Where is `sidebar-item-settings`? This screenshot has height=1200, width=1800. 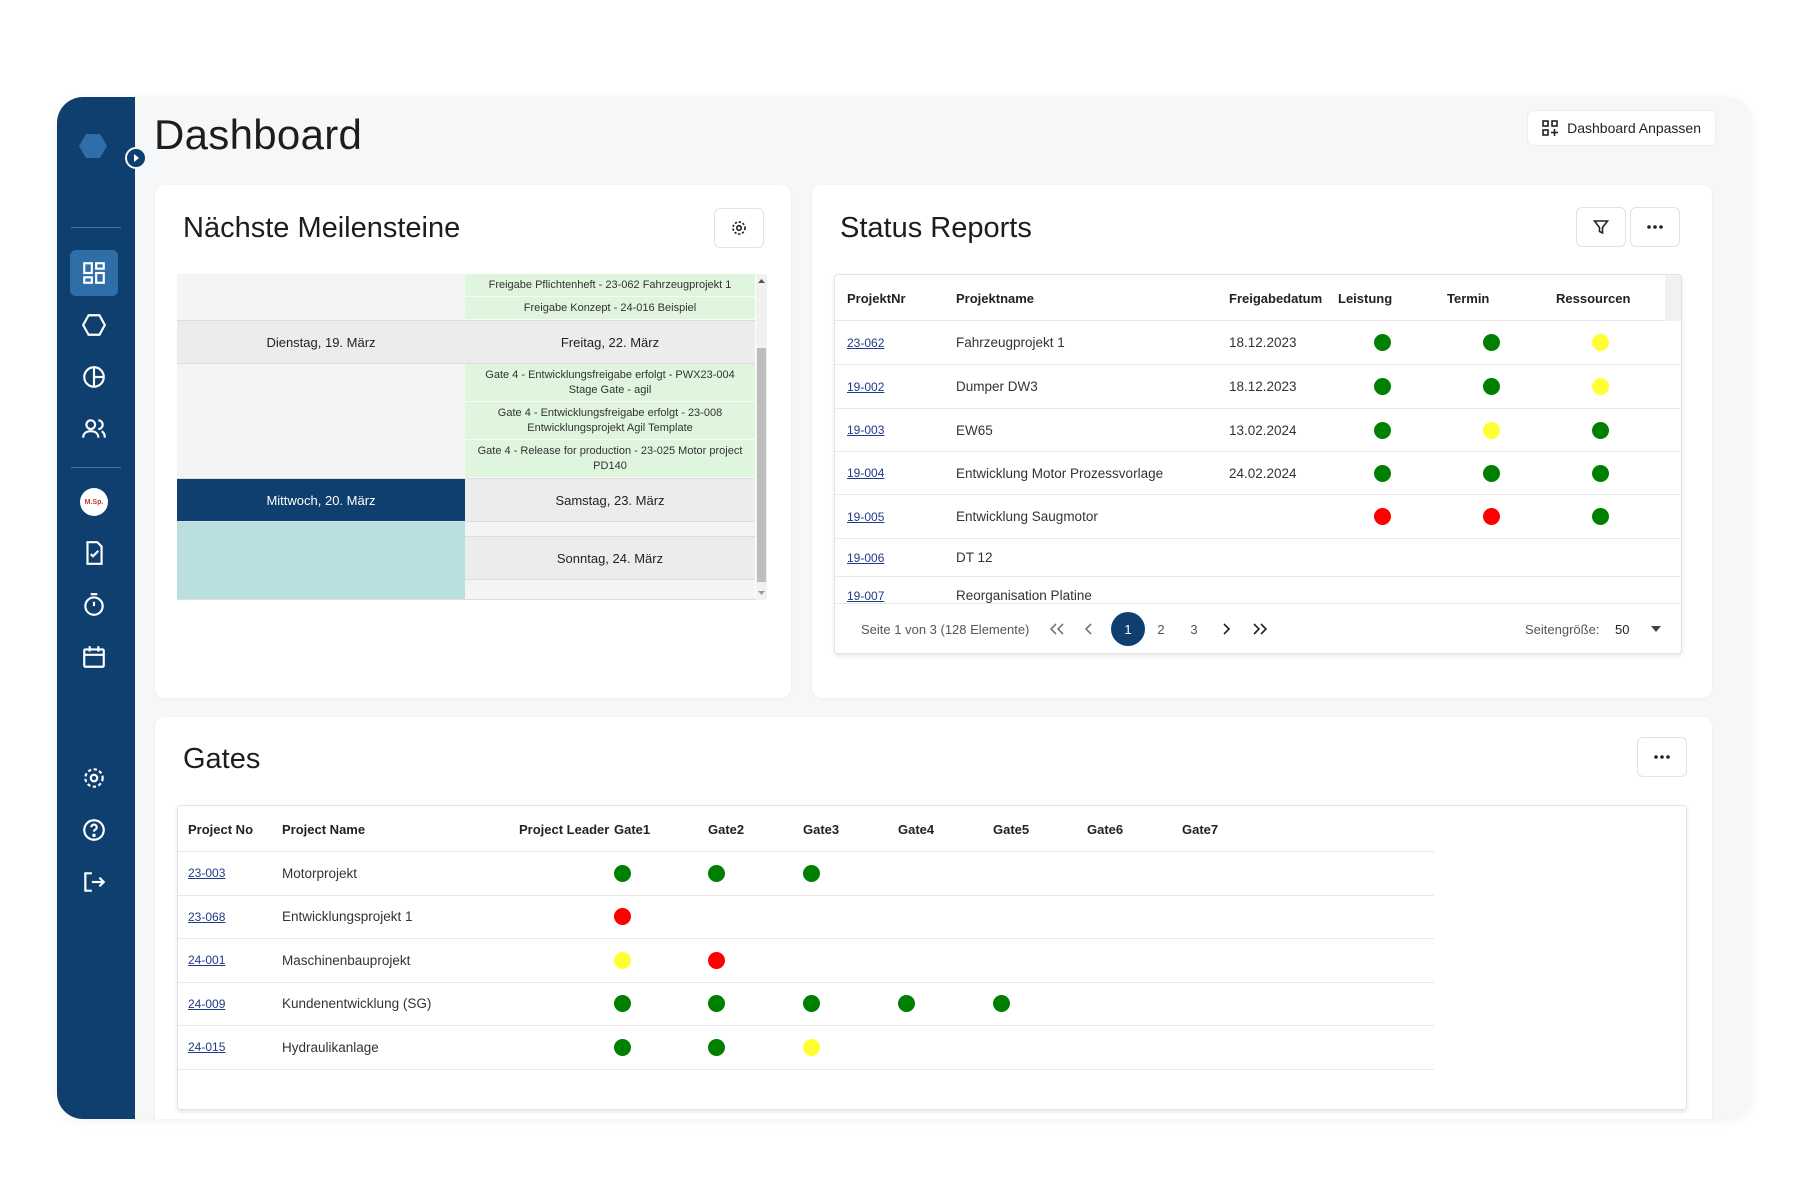 sidebar-item-settings is located at coordinates (94, 778).